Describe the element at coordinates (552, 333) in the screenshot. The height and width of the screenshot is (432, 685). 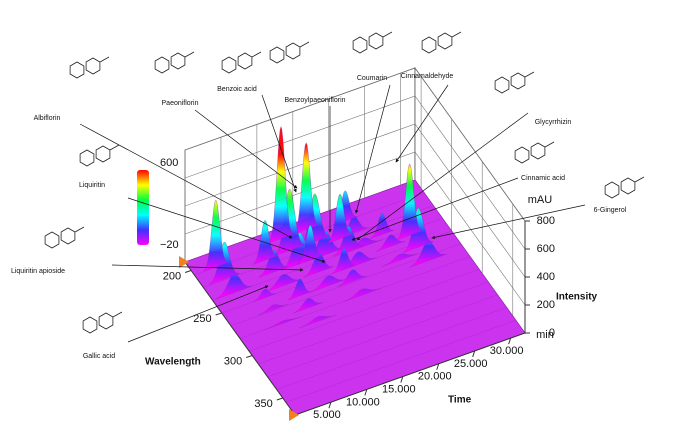
I see `z-tick-label: 0` at that location.